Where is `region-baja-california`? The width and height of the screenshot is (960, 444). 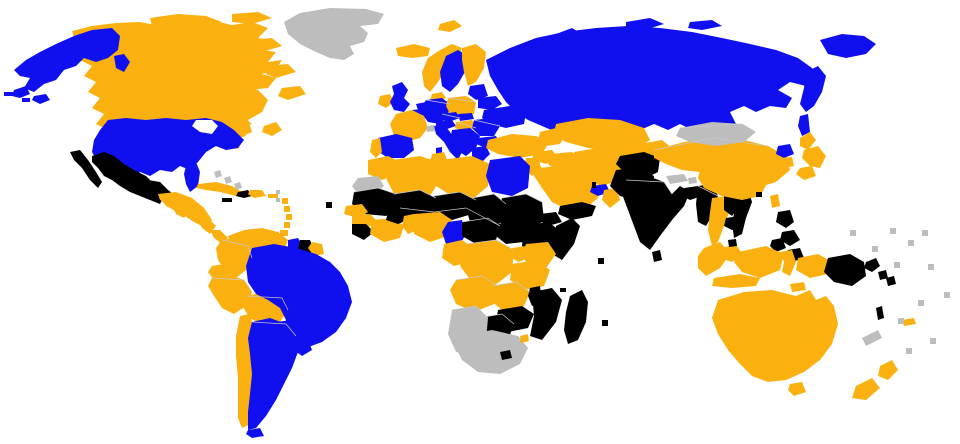
region-baja-california is located at coordinates (86, 169).